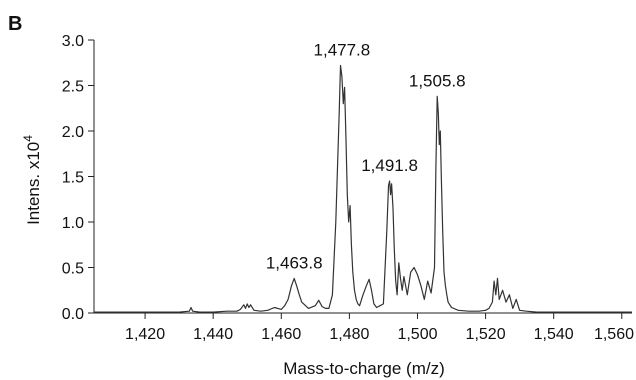 This screenshot has height=380, width=636. I want to click on panel-label: B, so click(15, 24).